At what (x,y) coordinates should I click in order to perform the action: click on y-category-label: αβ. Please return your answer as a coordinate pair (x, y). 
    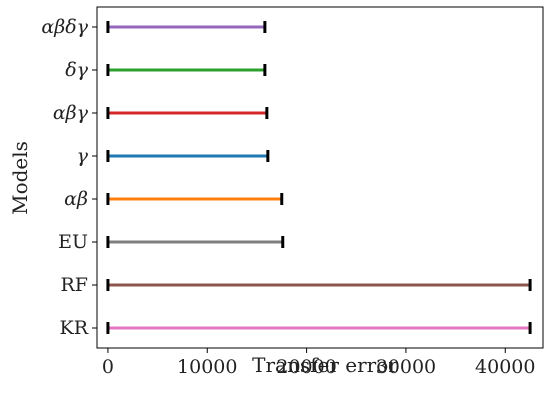
    Looking at the image, I should click on (76, 199).